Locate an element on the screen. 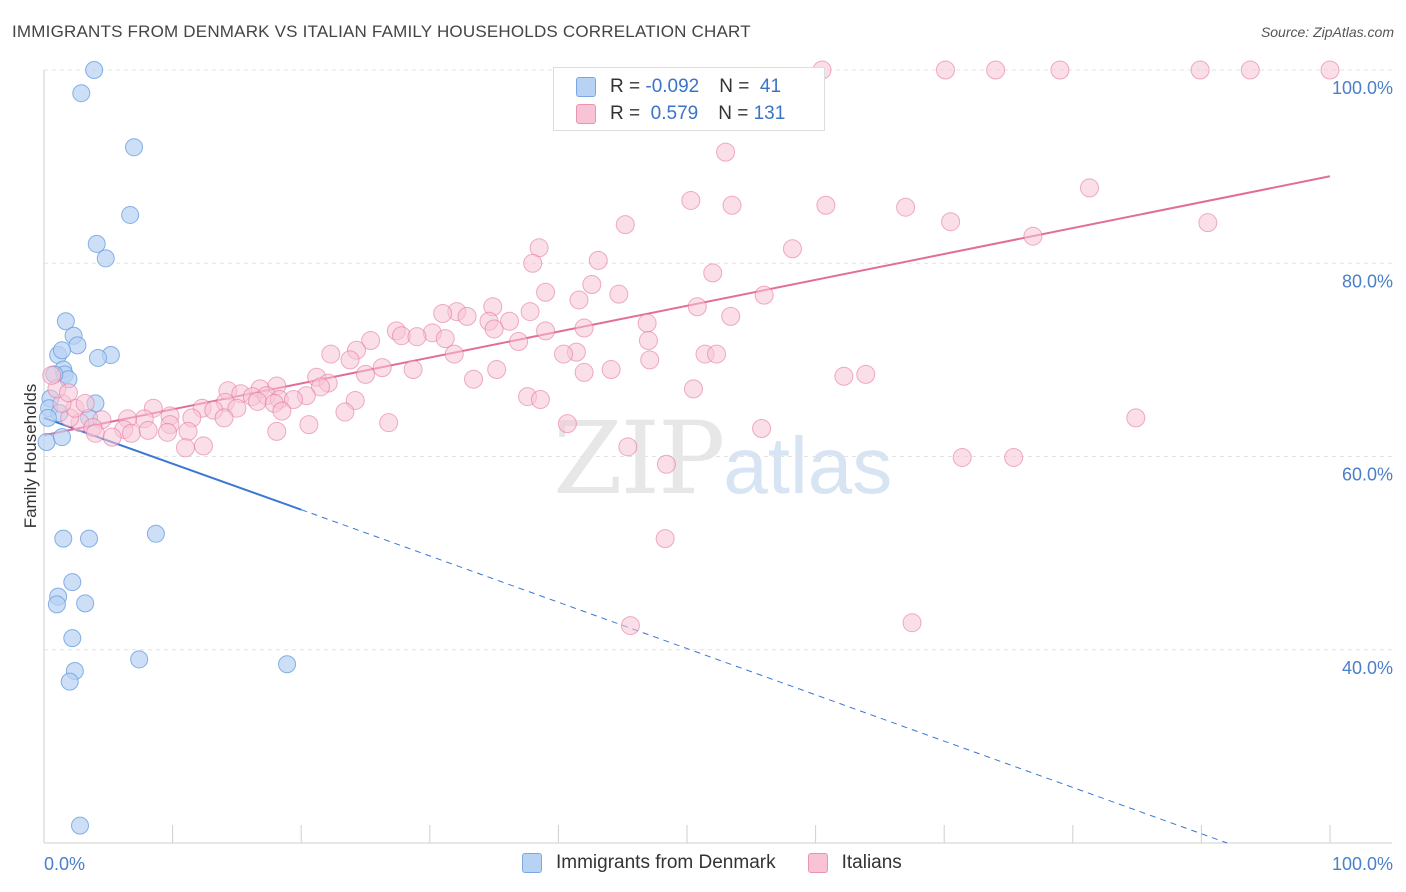 The height and width of the screenshot is (892, 1406). legend-n-value: 131 is located at coordinates (769, 113).